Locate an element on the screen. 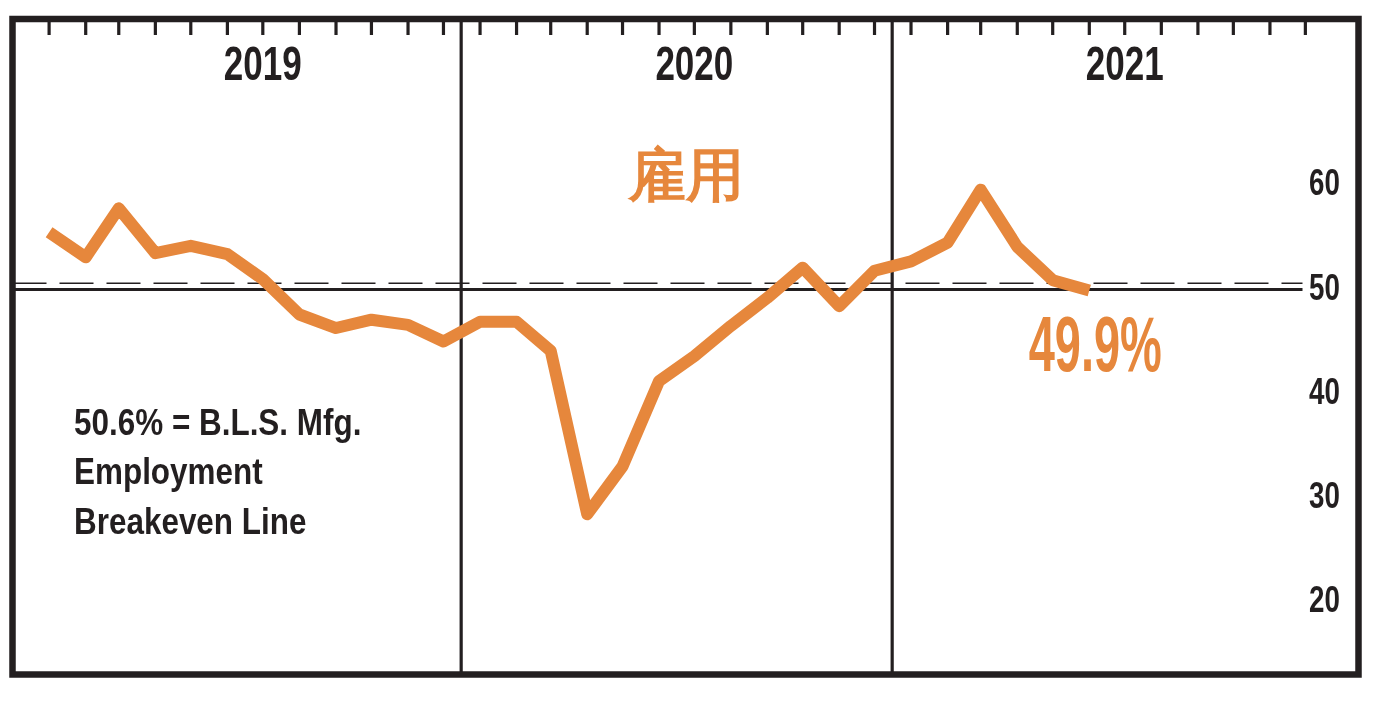 This screenshot has height=702, width=1374. xticks[36].label: 2019 is located at coordinates (262, 63).